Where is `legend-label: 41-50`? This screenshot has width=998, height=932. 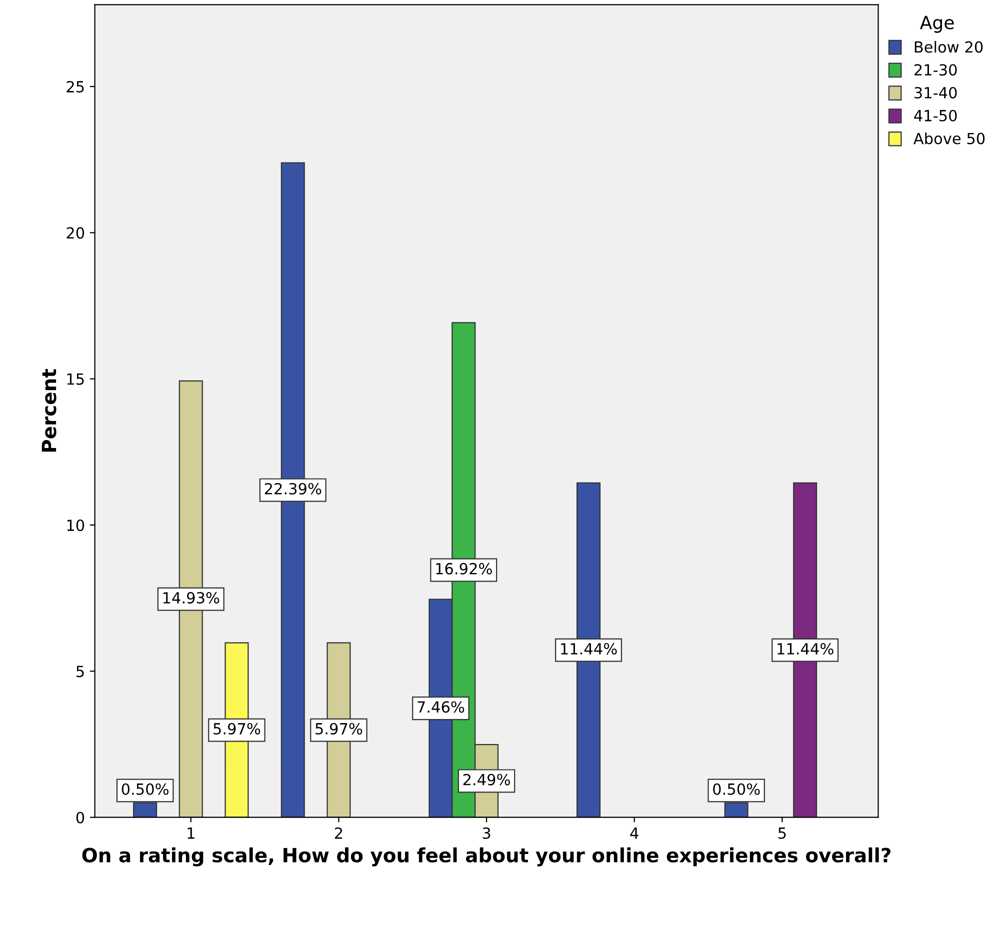
legend-label: 41-50 is located at coordinates (935, 116).